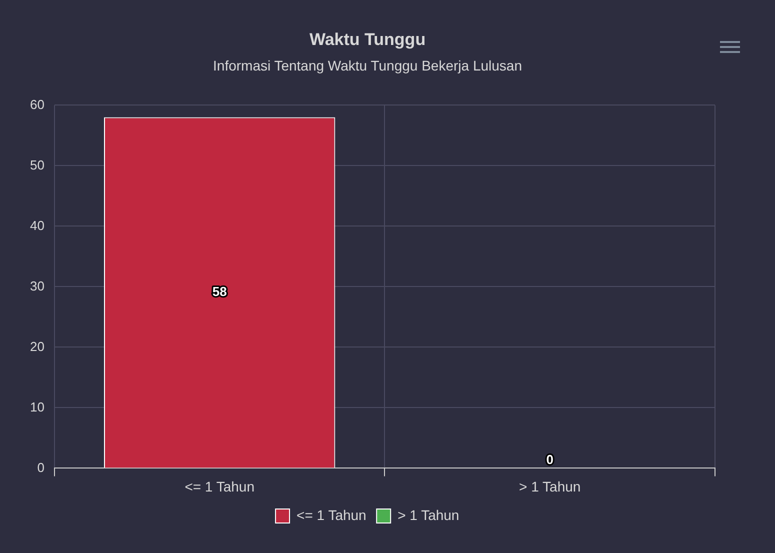 The height and width of the screenshot is (553, 775). I want to click on y-tick-label: 30, so click(37, 286).